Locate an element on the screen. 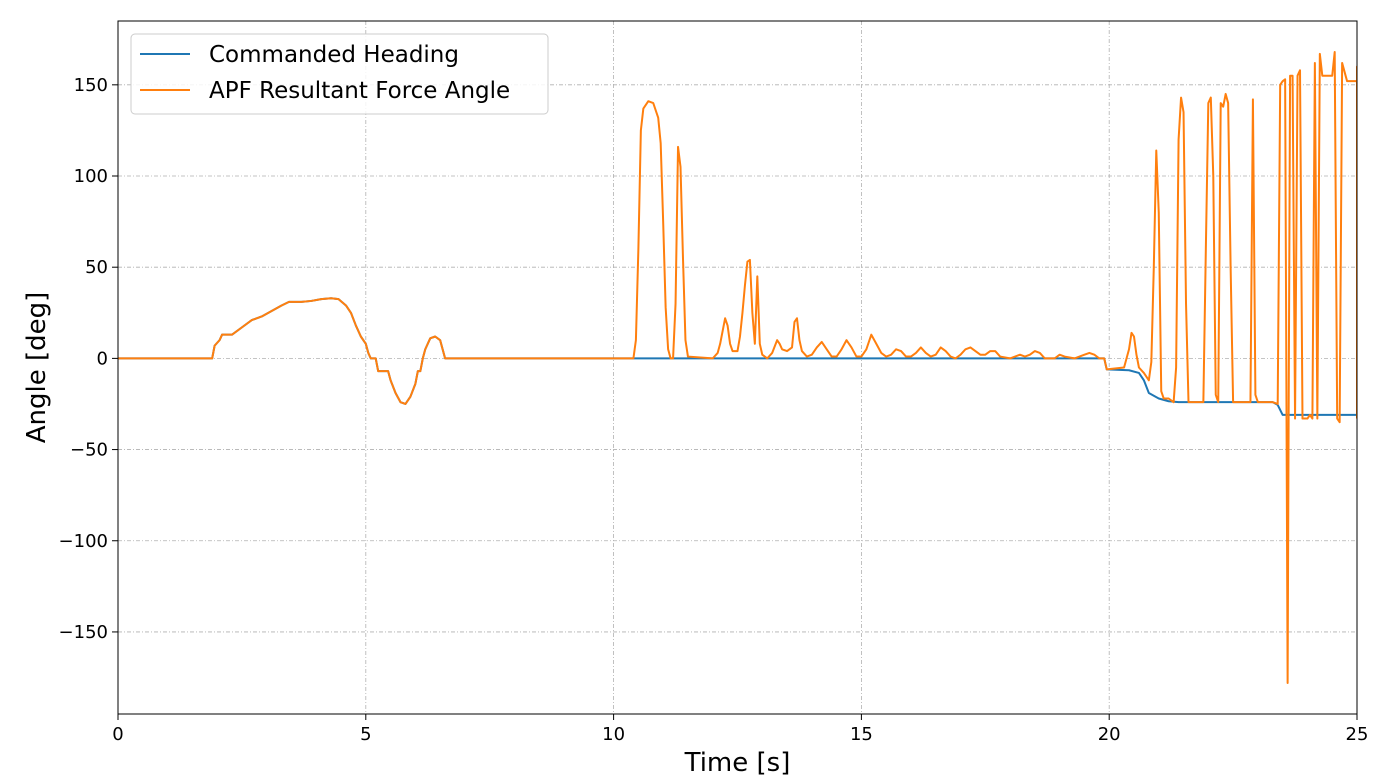  y-tick-label: 100 is located at coordinates (91, 176).